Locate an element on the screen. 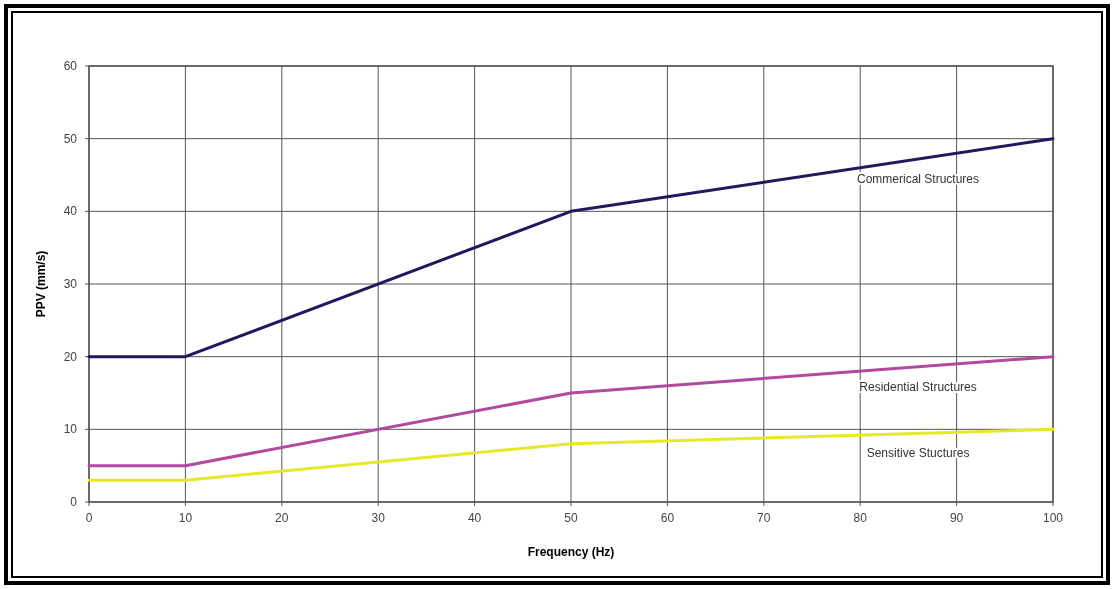 Image resolution: width=1114 pixels, height=589 pixels. x-tick-label: 30 is located at coordinates (378, 518).